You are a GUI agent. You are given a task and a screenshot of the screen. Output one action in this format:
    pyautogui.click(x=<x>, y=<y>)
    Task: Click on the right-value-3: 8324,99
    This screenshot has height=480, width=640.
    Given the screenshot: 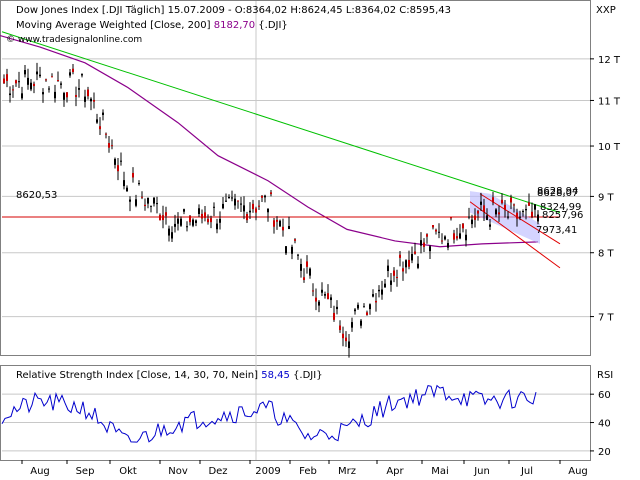 What is the action you would take?
    pyautogui.click(x=560, y=207)
    